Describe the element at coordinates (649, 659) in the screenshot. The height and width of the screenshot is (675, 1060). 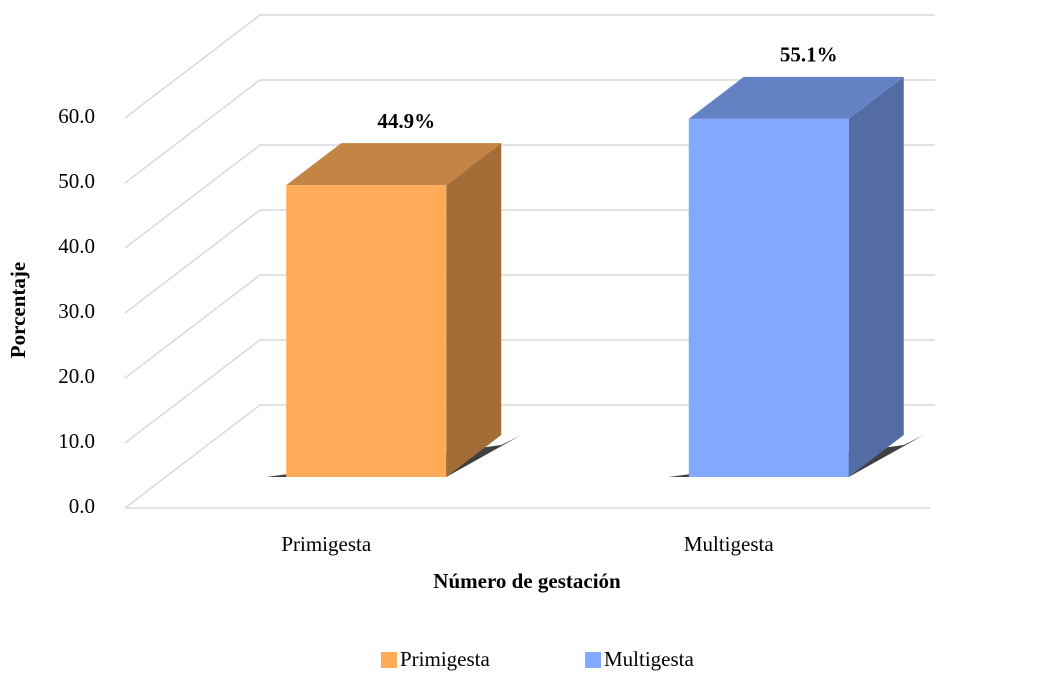
I see `legend-label: Multigesta` at that location.